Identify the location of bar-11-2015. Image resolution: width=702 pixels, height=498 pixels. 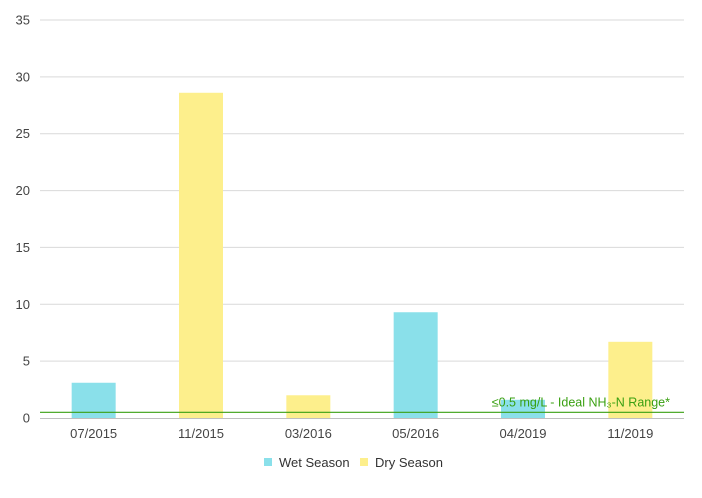
(201, 255).